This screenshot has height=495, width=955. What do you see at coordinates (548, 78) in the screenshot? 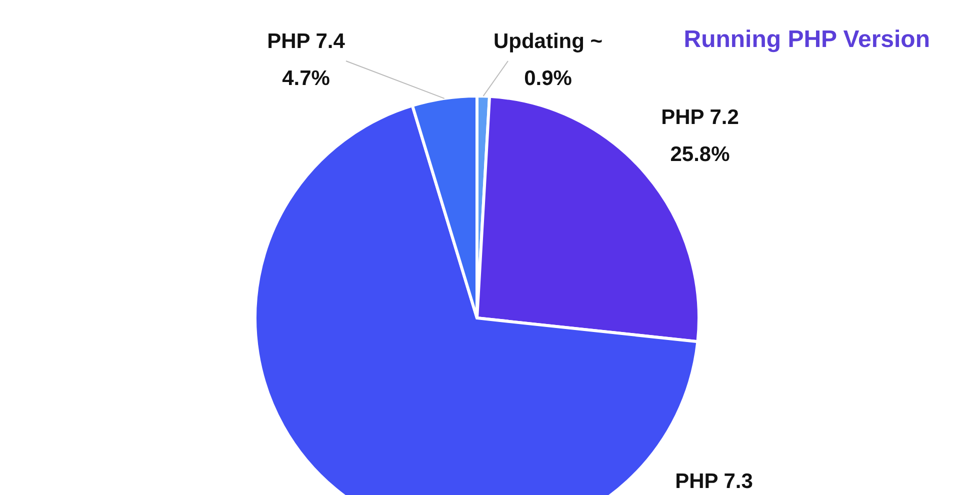
I see `data-label: 0.9%` at bounding box center [548, 78].